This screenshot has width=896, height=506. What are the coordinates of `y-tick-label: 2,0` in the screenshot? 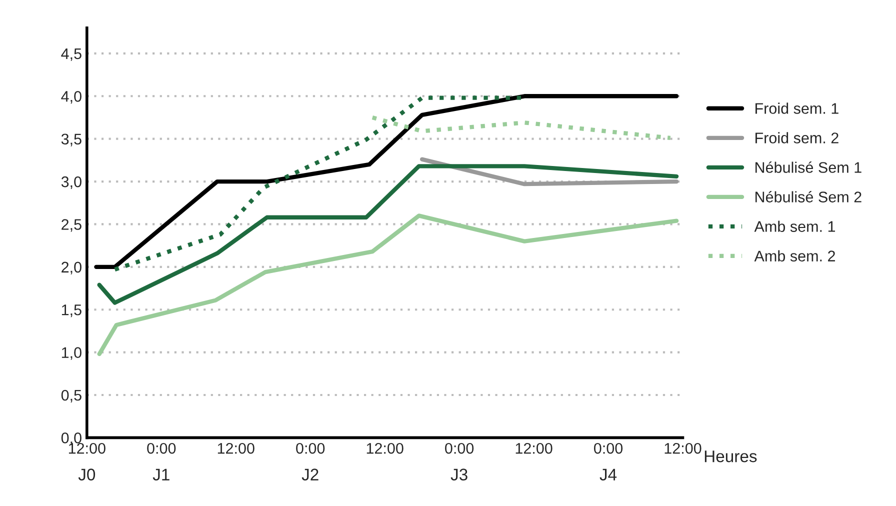 It's located at (72, 268).